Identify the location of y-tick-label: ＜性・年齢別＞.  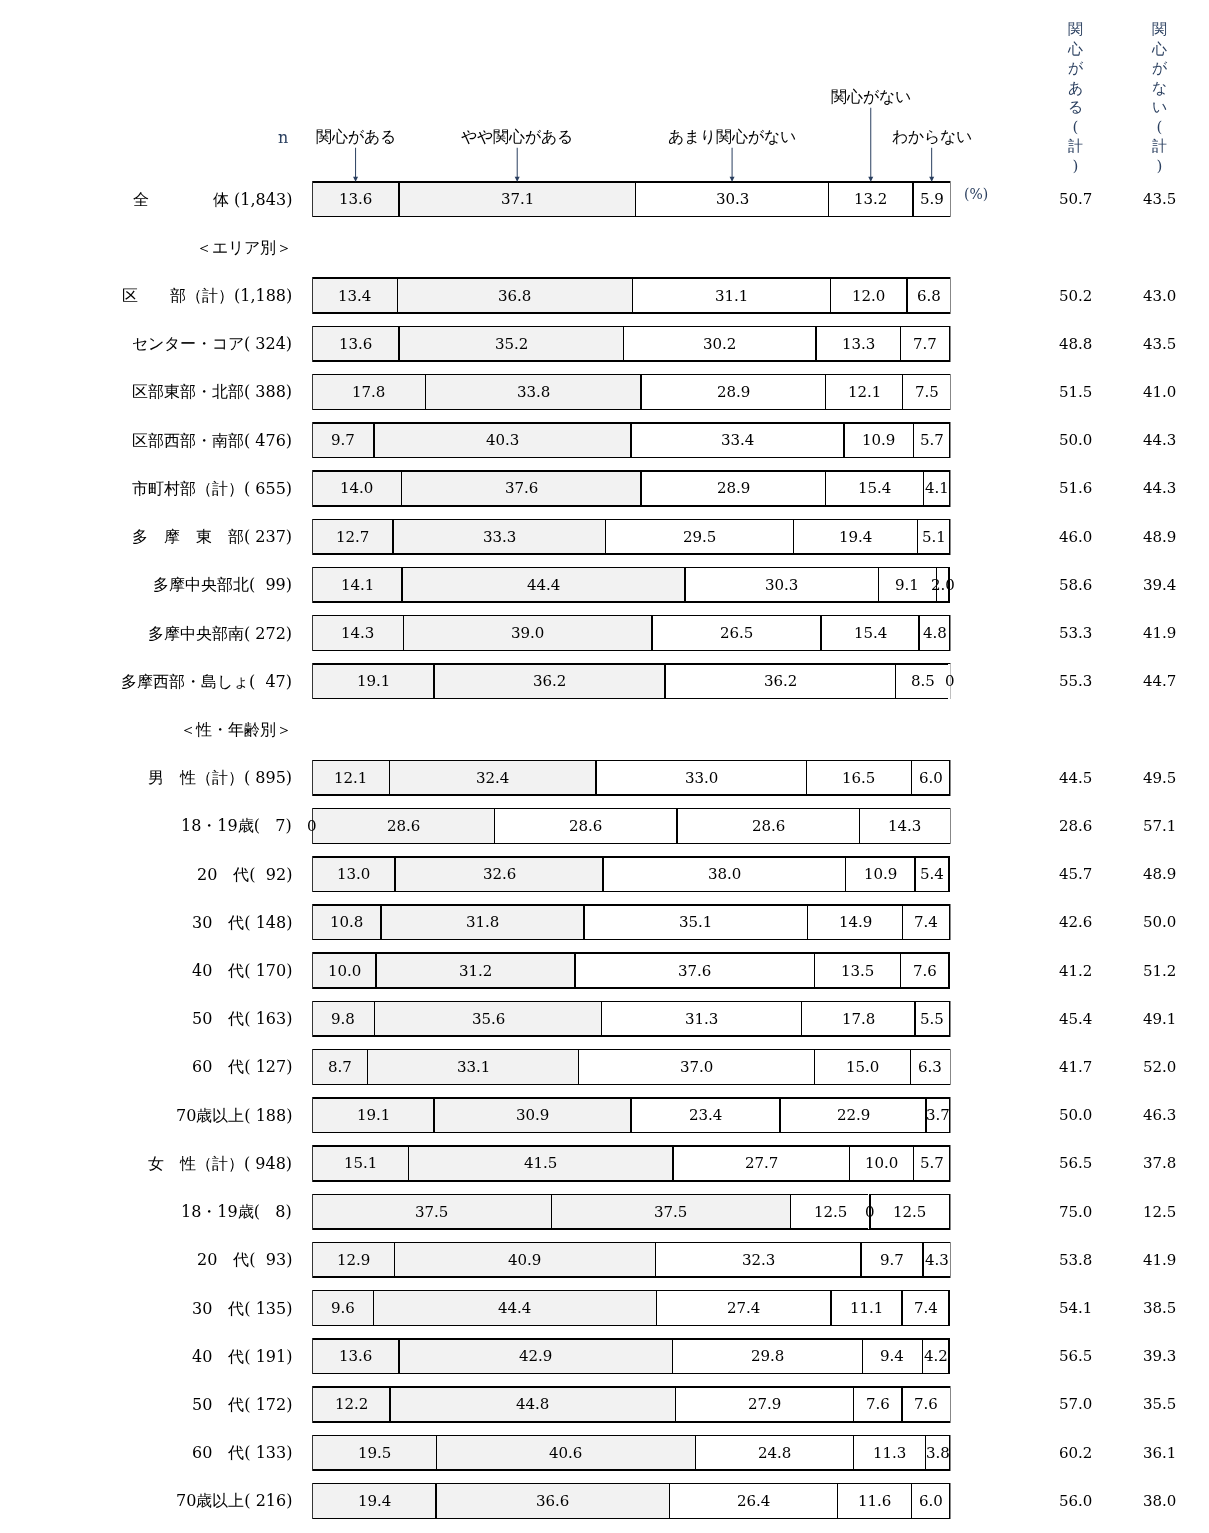
(236, 729).